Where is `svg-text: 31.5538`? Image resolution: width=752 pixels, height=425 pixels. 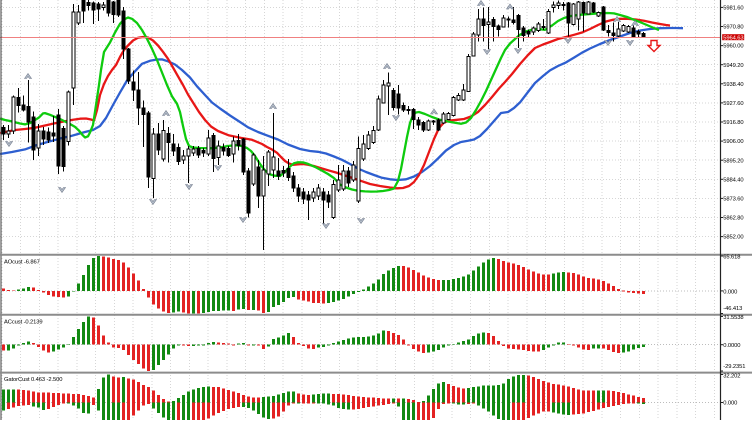
svg-text: 31.5538 is located at coordinates (733, 318).